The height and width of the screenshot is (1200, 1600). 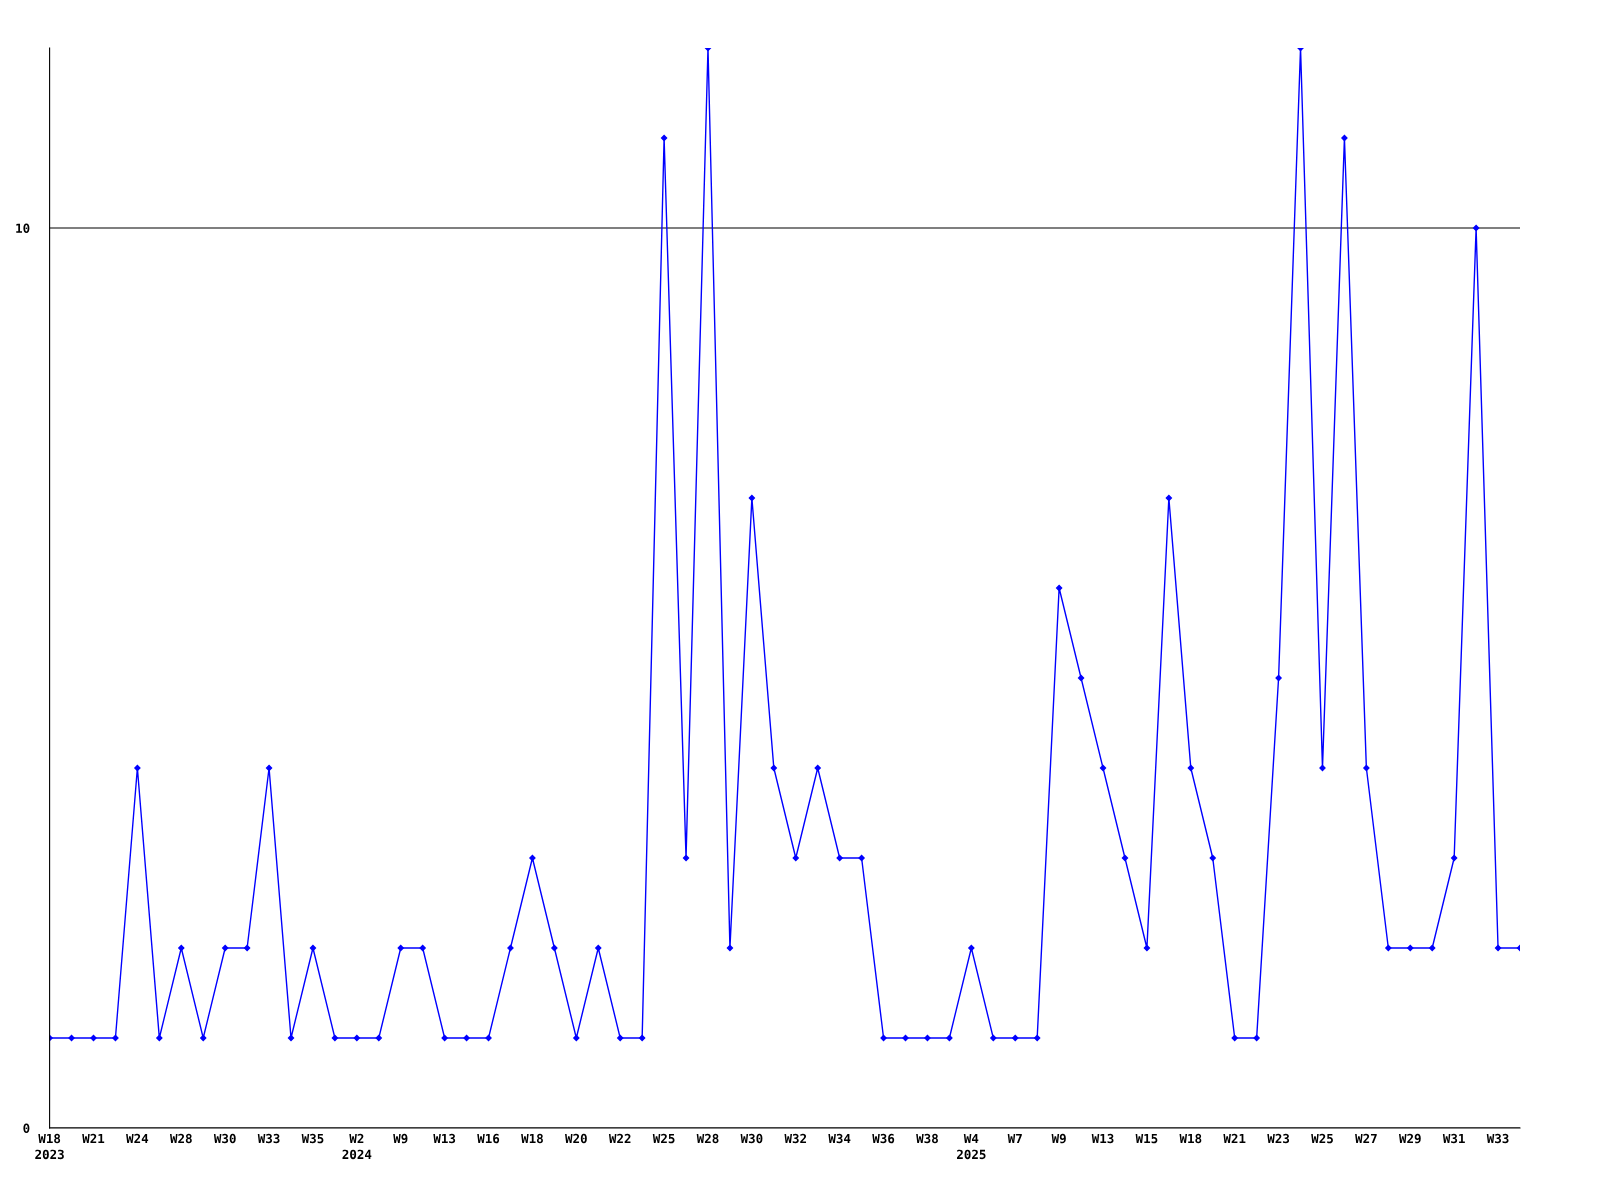 I want to click on x-tick-label: W35, so click(x=312, y=1138).